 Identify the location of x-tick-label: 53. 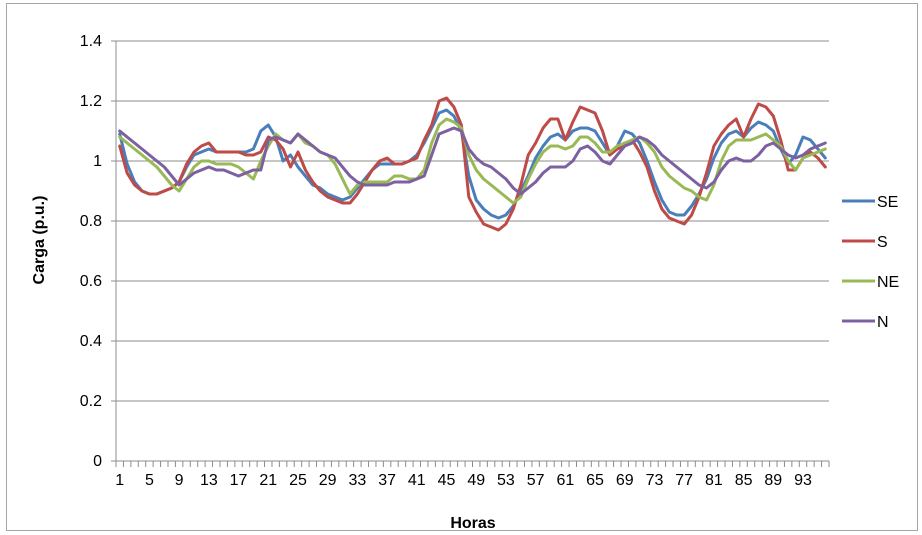
(506, 480).